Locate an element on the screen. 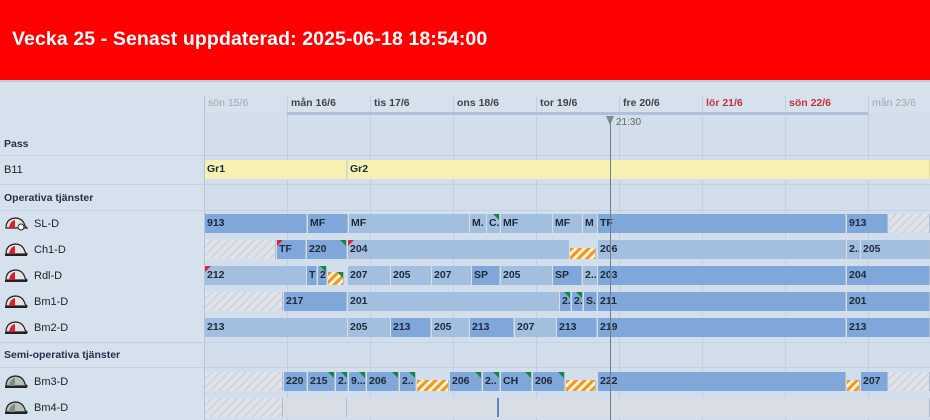 This screenshot has height=420, width=930. shift-bar: 212 is located at coordinates (255, 275).